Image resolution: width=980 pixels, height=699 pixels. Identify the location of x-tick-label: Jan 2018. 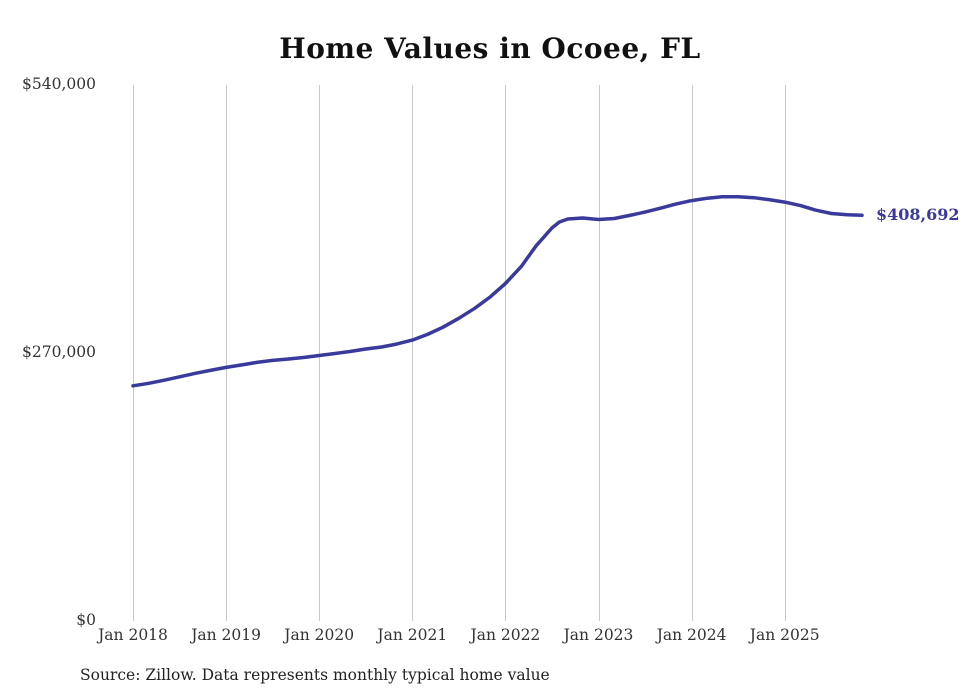
(133, 635).